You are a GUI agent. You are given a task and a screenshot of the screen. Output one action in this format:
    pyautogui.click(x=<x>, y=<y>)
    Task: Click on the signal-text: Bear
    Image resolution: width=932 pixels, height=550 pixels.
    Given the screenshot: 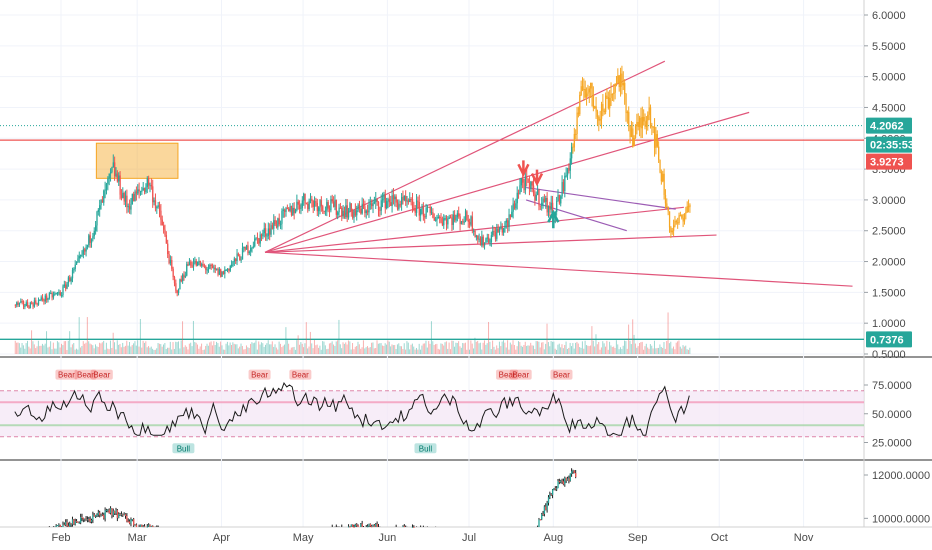 What is the action you would take?
    pyautogui.click(x=101, y=375)
    